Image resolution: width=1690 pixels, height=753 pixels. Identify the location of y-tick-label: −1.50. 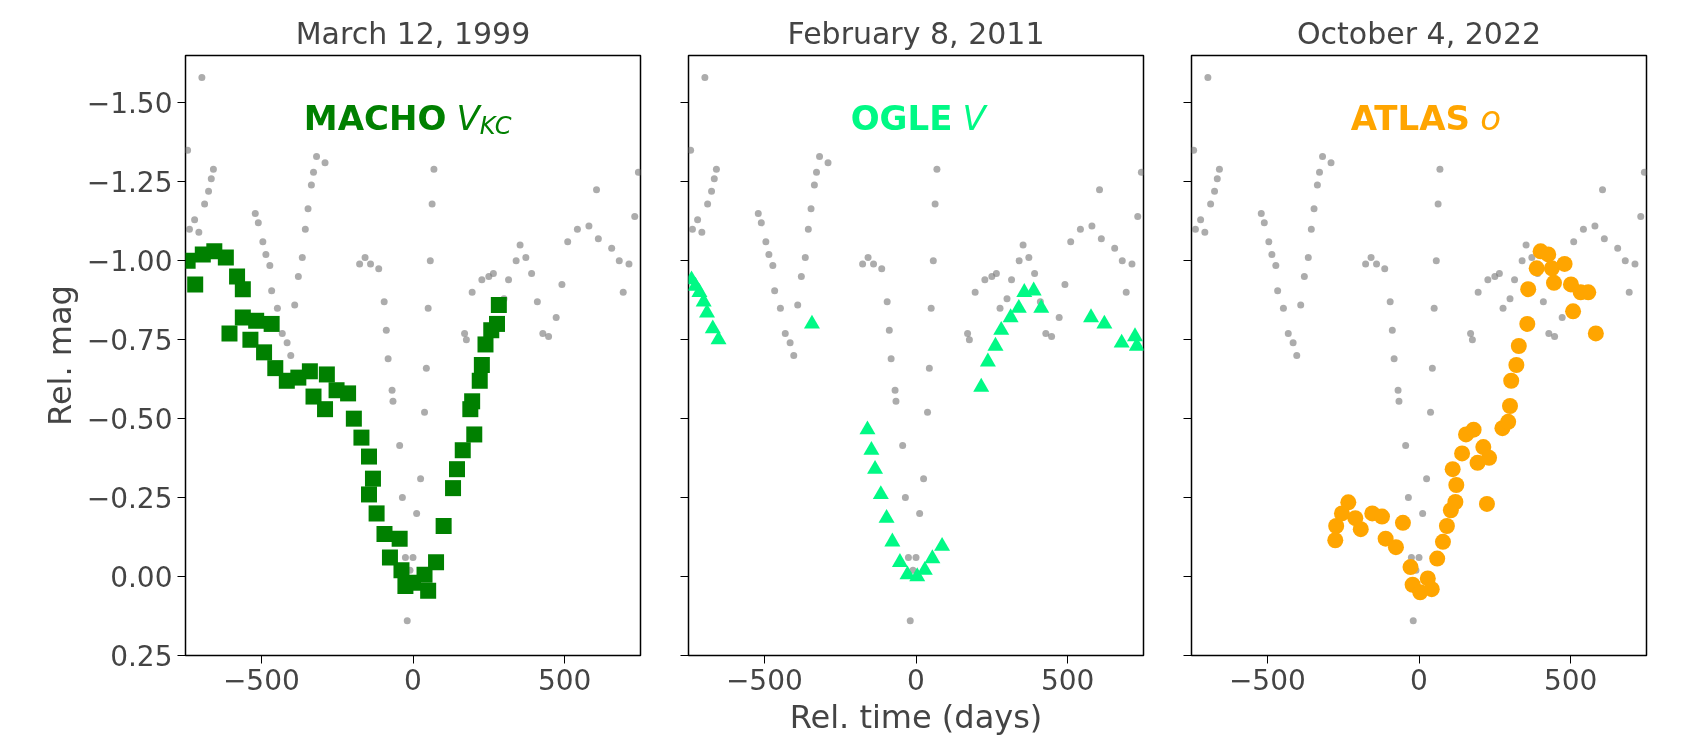
(129, 104).